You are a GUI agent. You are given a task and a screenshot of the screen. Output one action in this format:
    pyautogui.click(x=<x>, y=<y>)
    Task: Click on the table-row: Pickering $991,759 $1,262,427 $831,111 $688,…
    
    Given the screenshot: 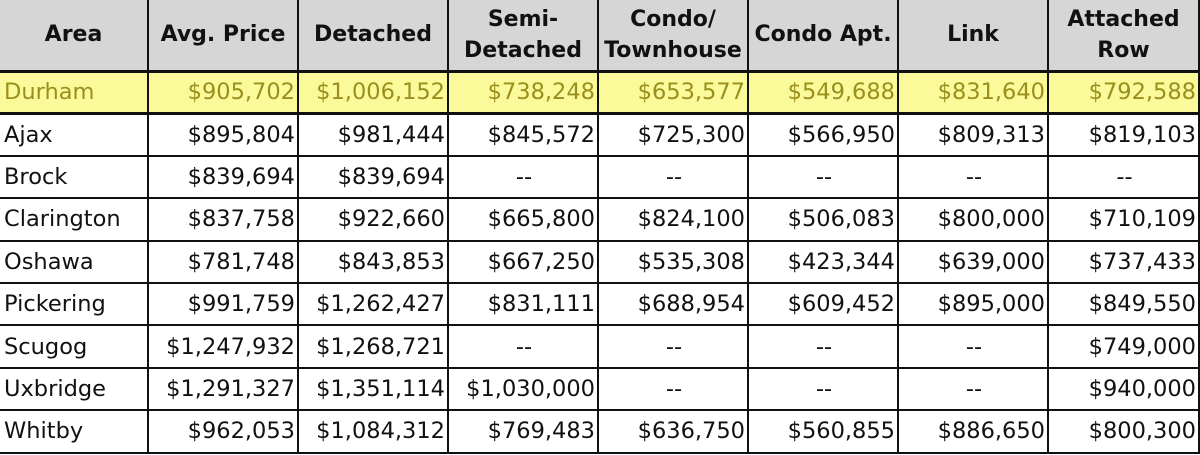 What is the action you would take?
    pyautogui.click(x=600, y=304)
    